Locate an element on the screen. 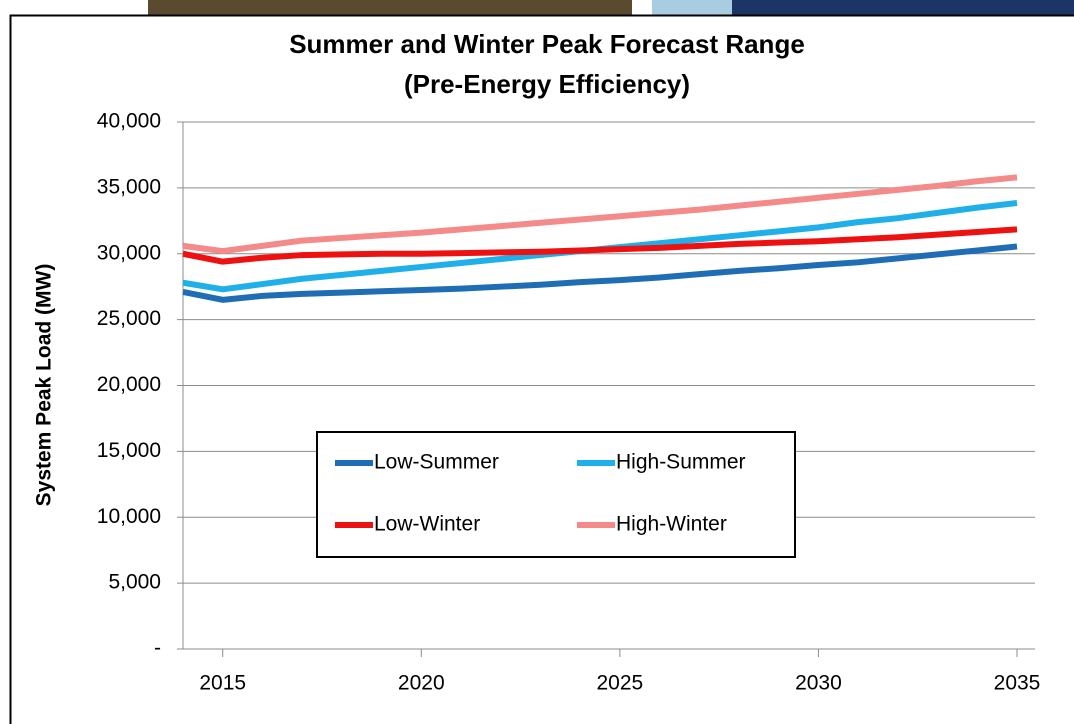  y-tick-label: 10,000 is located at coordinates (129, 516).